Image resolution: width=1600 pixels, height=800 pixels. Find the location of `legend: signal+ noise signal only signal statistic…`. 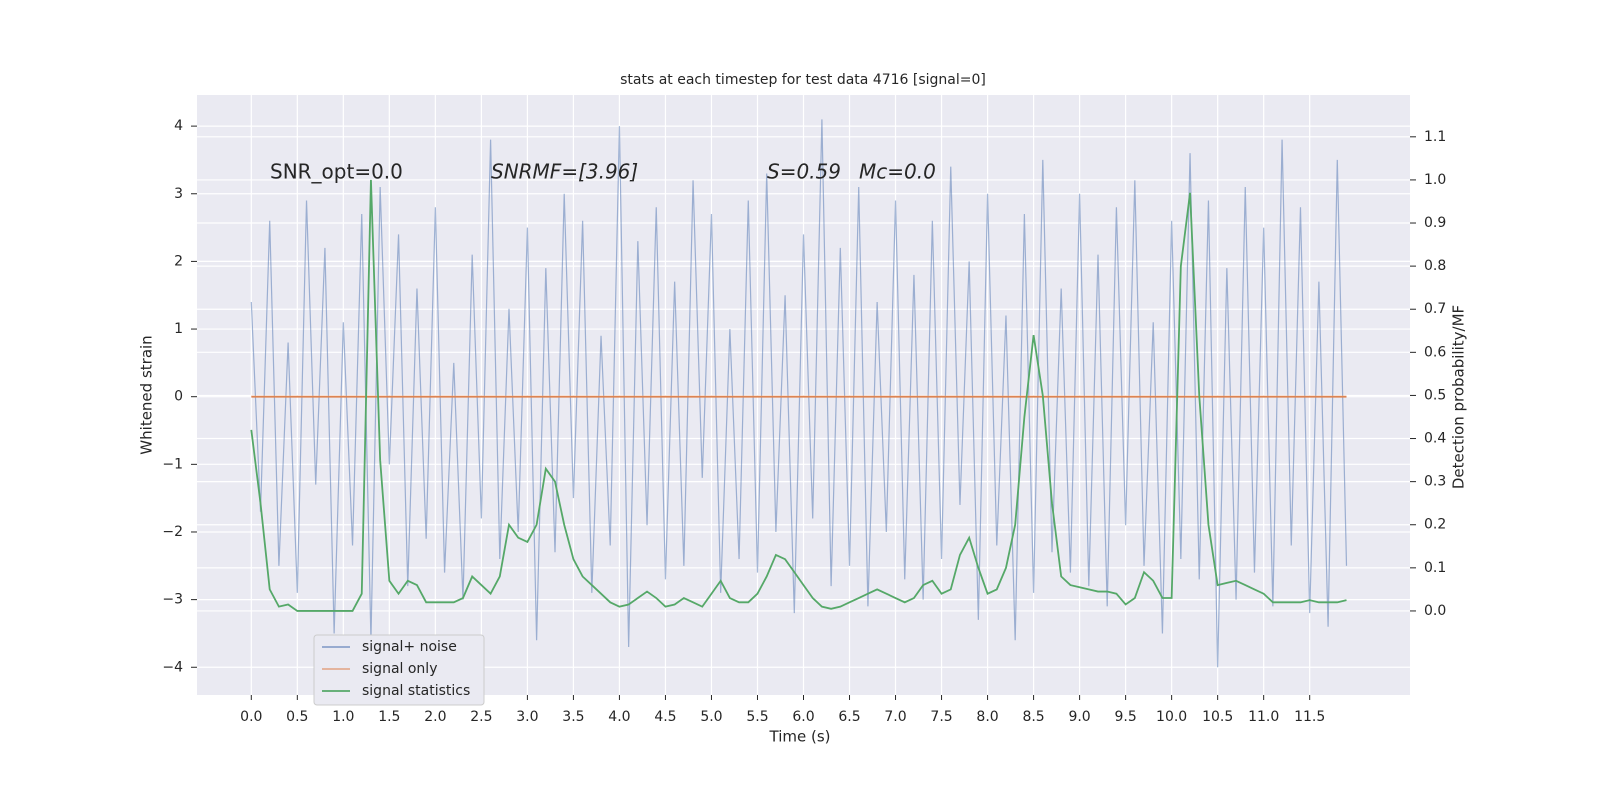

legend: signal+ noise signal only signal statistic… is located at coordinates (399, 670).